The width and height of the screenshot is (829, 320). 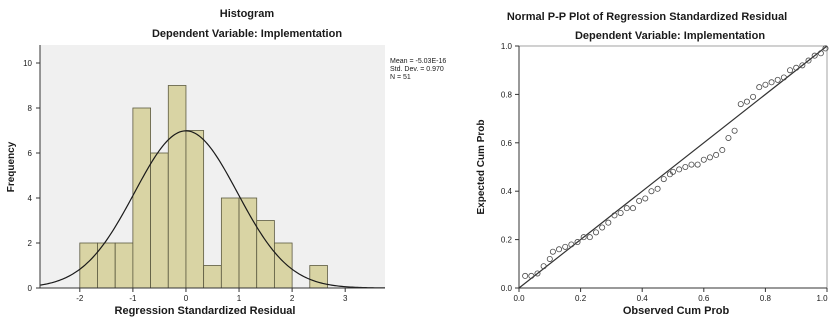 I want to click on x-tick-label: 0.8, so click(x=766, y=298).